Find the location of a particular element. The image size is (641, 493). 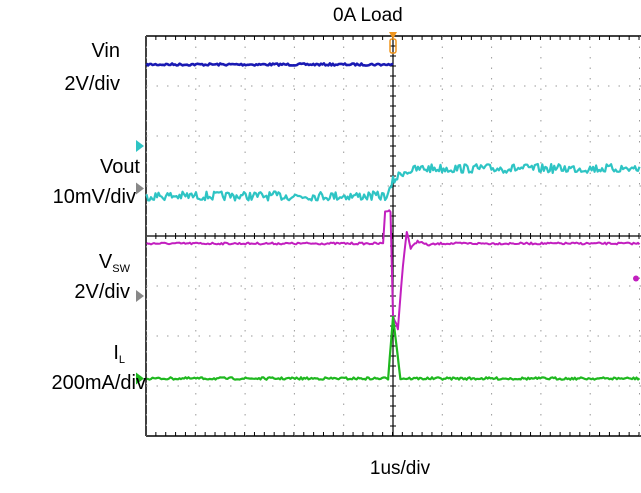

vout-label: Vout is located at coordinates (119, 167).